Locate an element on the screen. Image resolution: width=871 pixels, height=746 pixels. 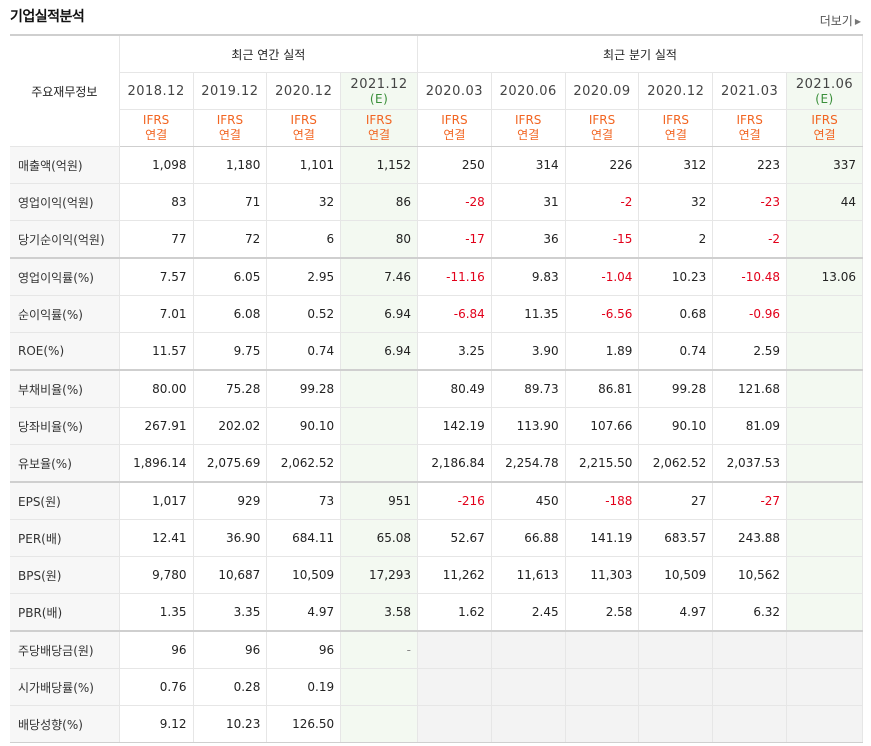
table-row: 시가배당률(%) 0.76 0.28 0.19 is located at coordinates (436, 687).